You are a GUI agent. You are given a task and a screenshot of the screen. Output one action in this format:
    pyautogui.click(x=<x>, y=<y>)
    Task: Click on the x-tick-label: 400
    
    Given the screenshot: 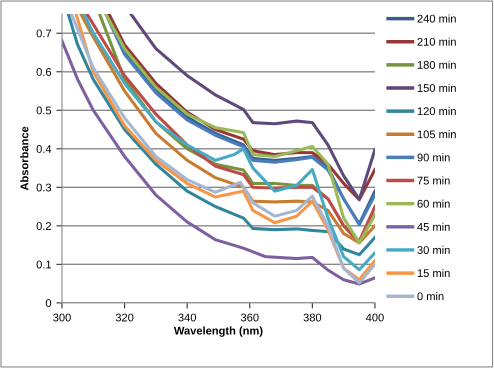 What is the action you would take?
    pyautogui.click(x=375, y=318)
    